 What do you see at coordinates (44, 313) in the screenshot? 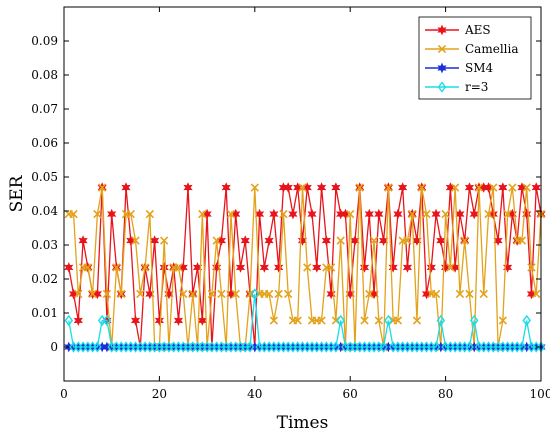
I see `y-tick-label: 0.01` at bounding box center [44, 313].